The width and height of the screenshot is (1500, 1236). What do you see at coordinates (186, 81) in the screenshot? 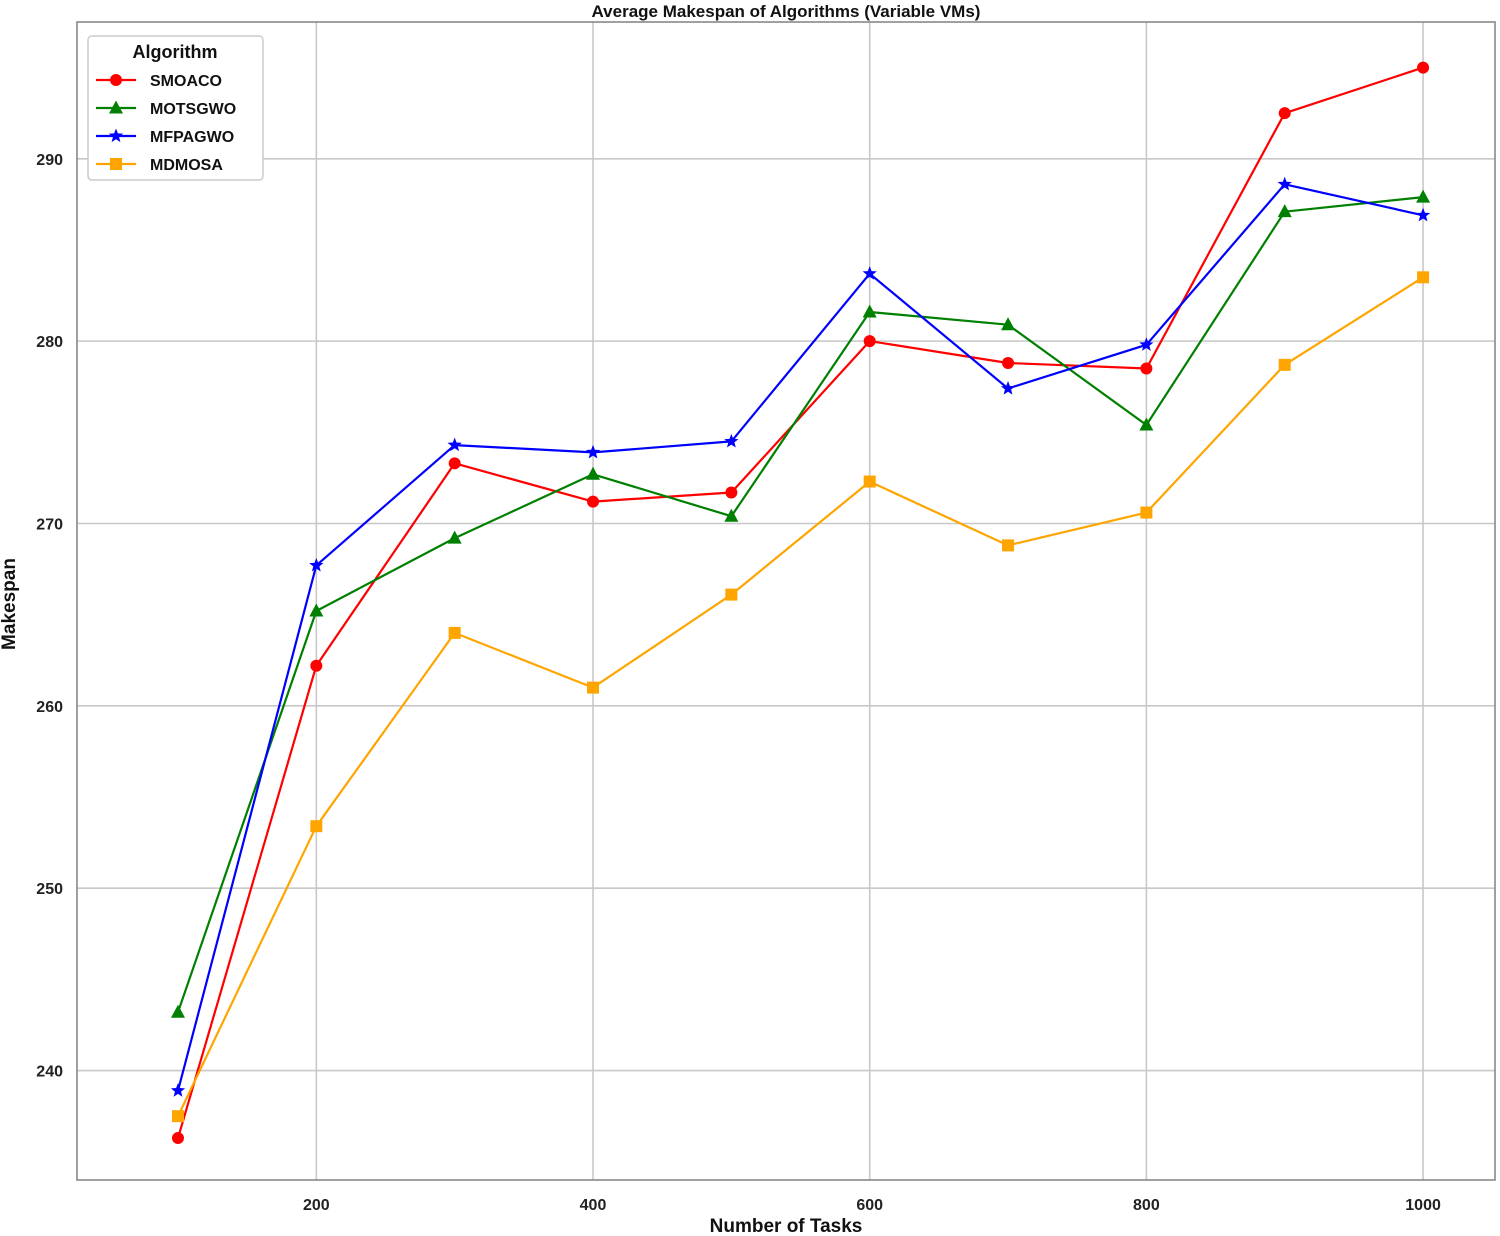
I see `legend-label-smoaco: SMOACO` at bounding box center [186, 81].